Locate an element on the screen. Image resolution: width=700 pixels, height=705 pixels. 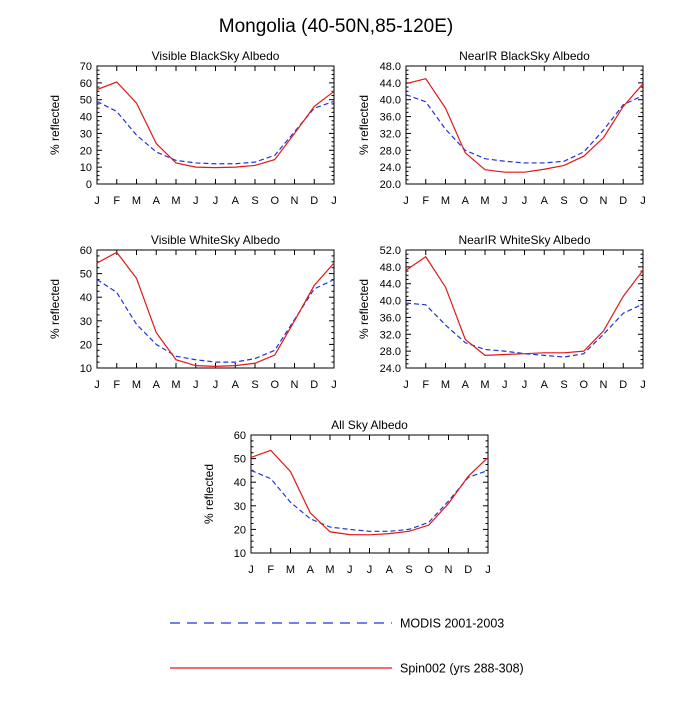
legend-label: MODIS 2001-2003 is located at coordinates (452, 624).